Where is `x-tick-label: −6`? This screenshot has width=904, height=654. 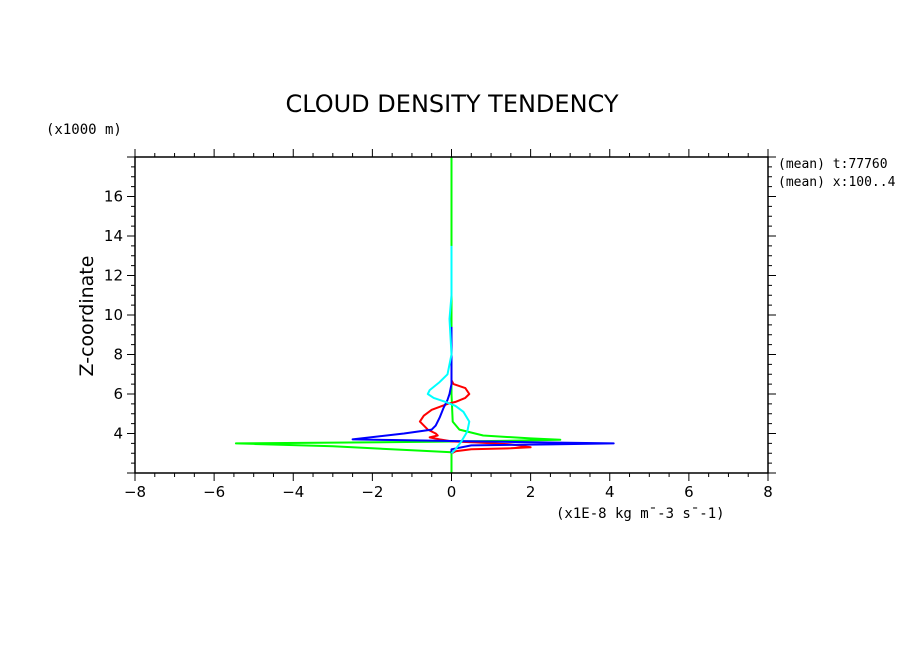
x-tick-label: −6 is located at coordinates (214, 492).